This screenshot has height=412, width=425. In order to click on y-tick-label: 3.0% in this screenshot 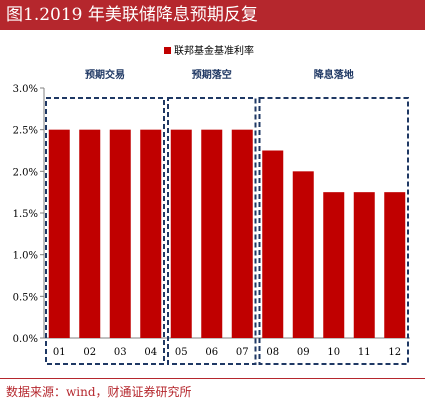, I will do `click(25, 89)`.